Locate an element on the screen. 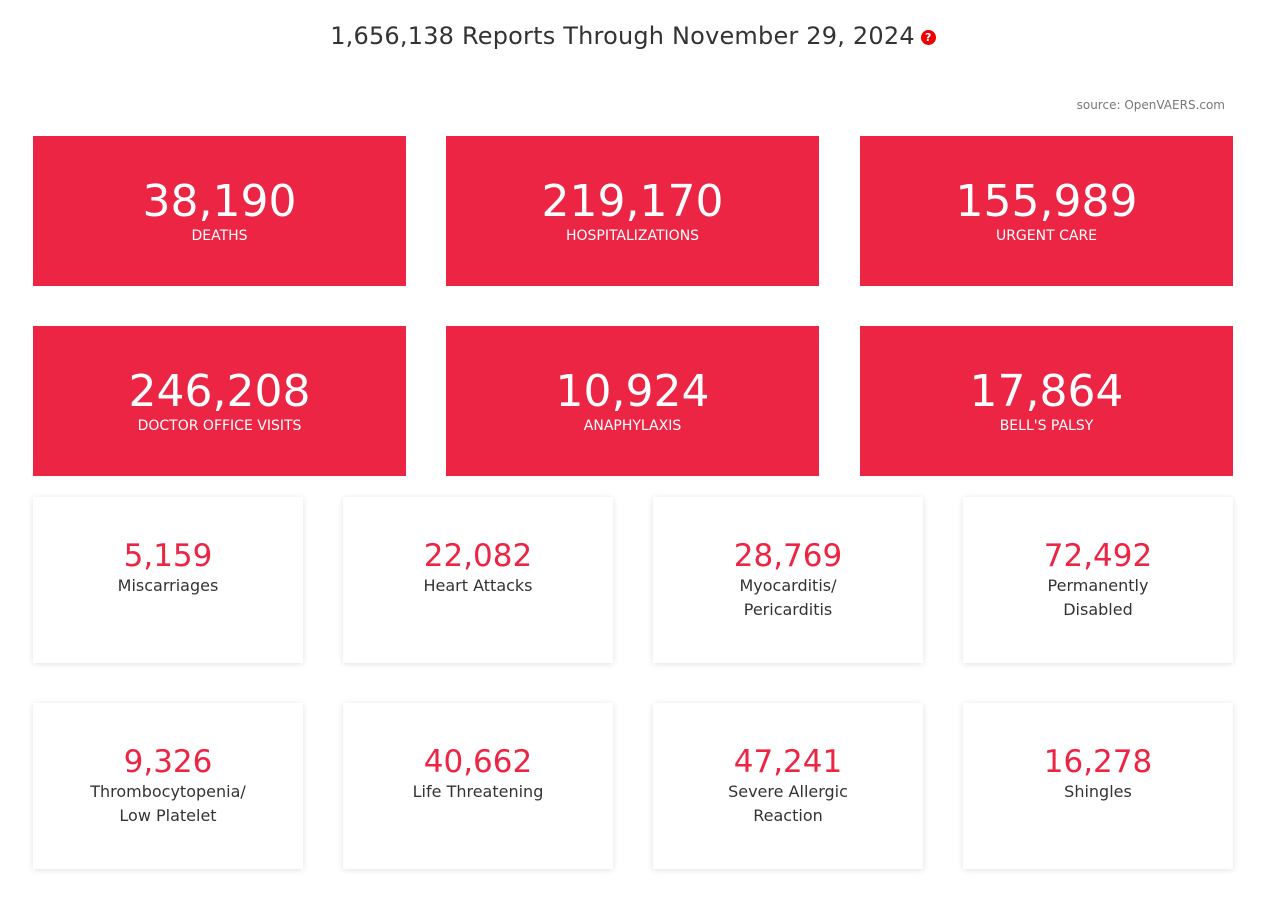 Image resolution: width=1266 pixels, height=912 pixels. stat-label: BELL'S PALSY is located at coordinates (1046, 426).